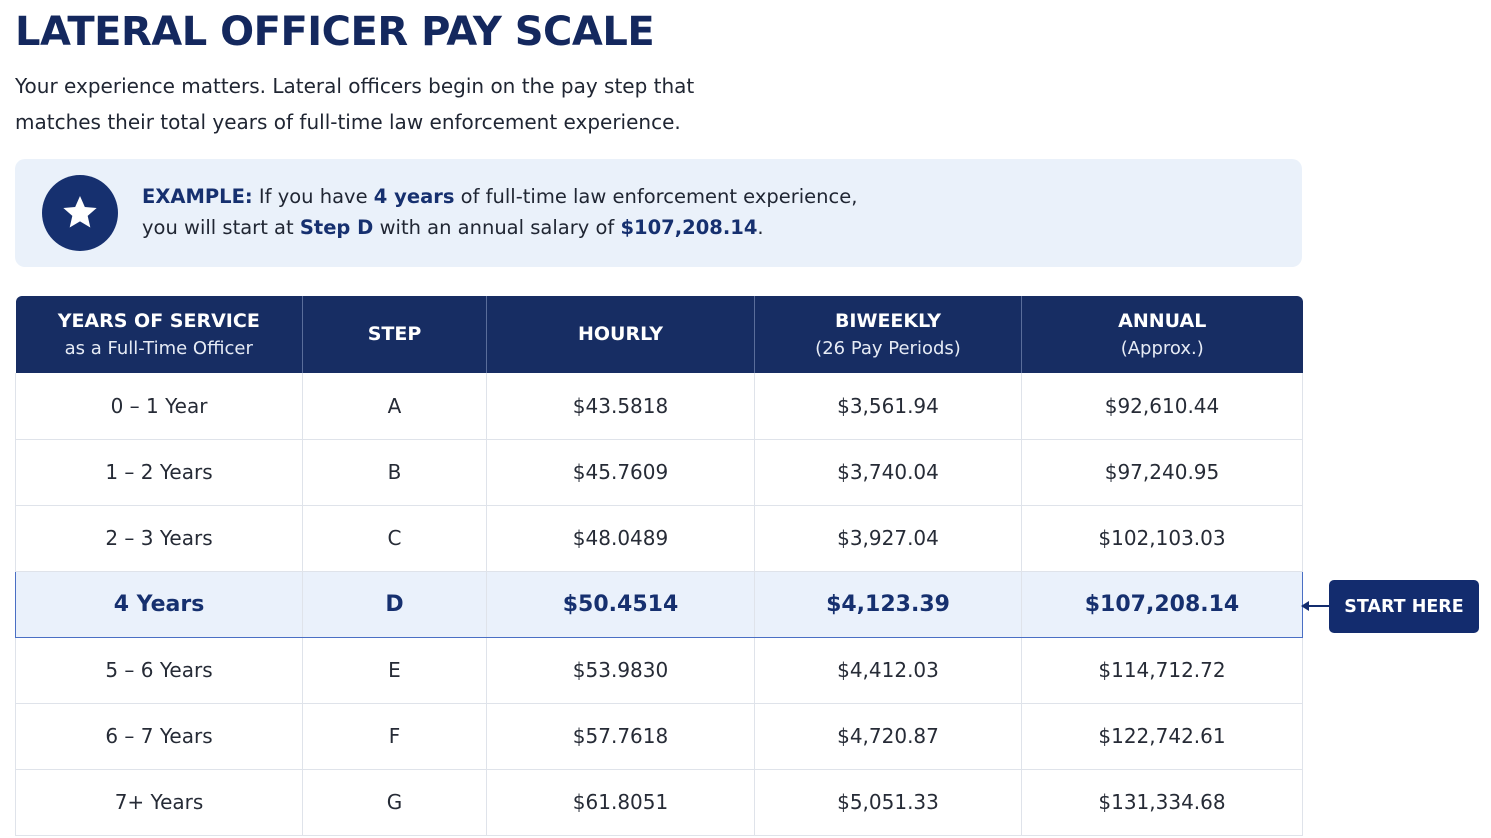  What do you see at coordinates (158, 320) in the screenshot?
I see `header-main: YEARS OF SERVICE` at bounding box center [158, 320].